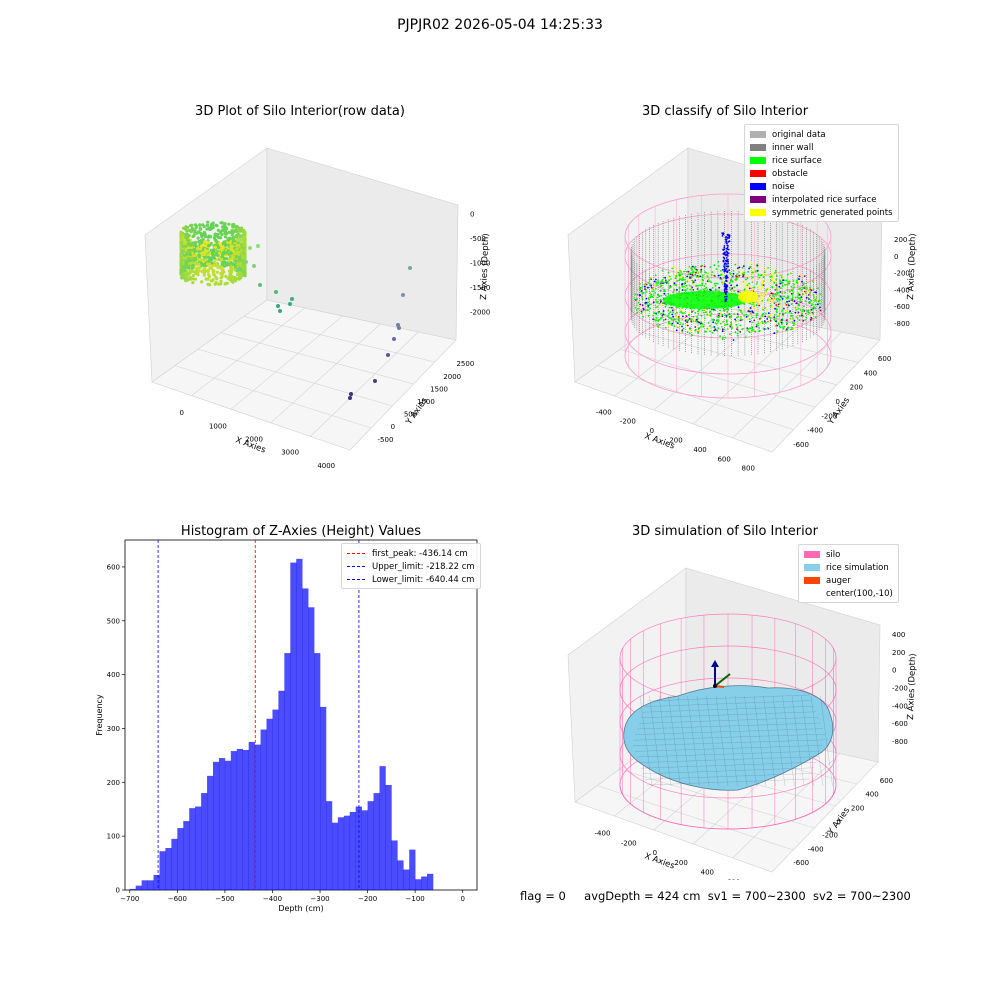 This screenshot has height=1000, width=1000. What do you see at coordinates (902, 290) in the screenshot?
I see `tick-label: -400` at bounding box center [902, 290].